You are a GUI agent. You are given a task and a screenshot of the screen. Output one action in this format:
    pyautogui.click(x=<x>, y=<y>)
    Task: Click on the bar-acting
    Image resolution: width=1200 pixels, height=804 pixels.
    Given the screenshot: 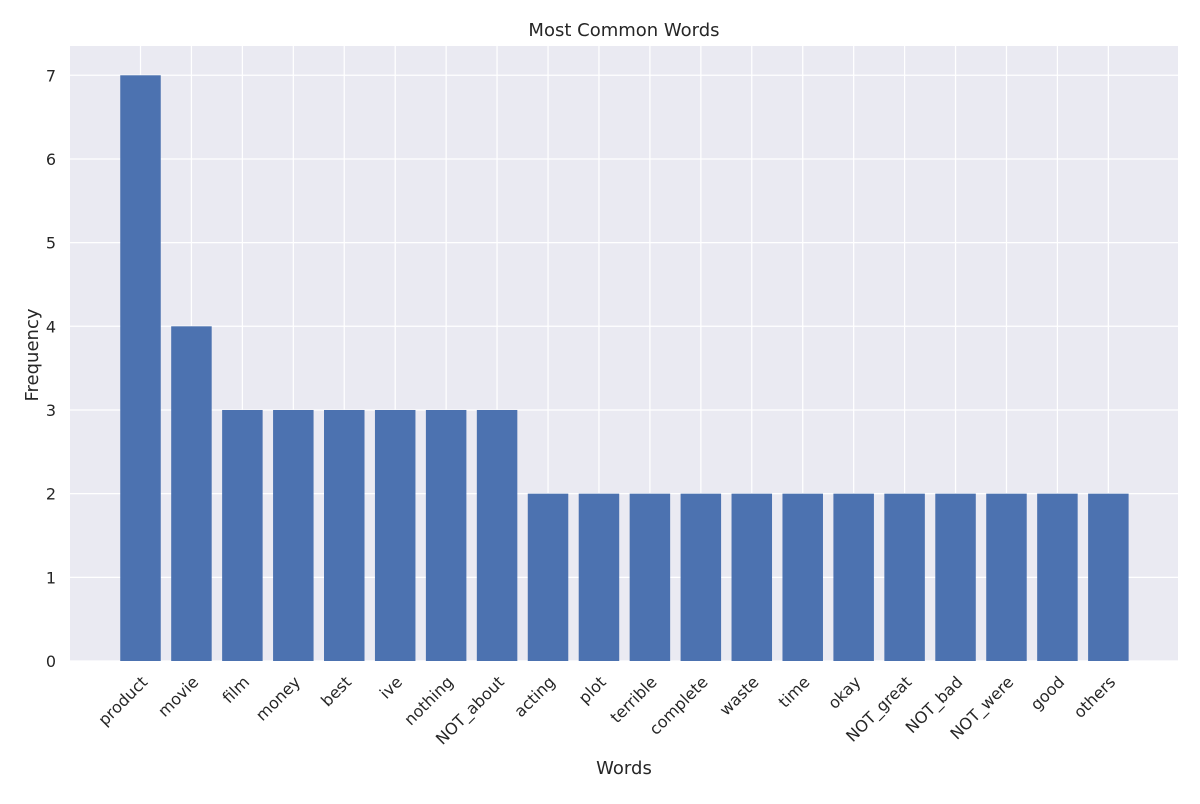 What is the action you would take?
    pyautogui.click(x=548, y=577)
    